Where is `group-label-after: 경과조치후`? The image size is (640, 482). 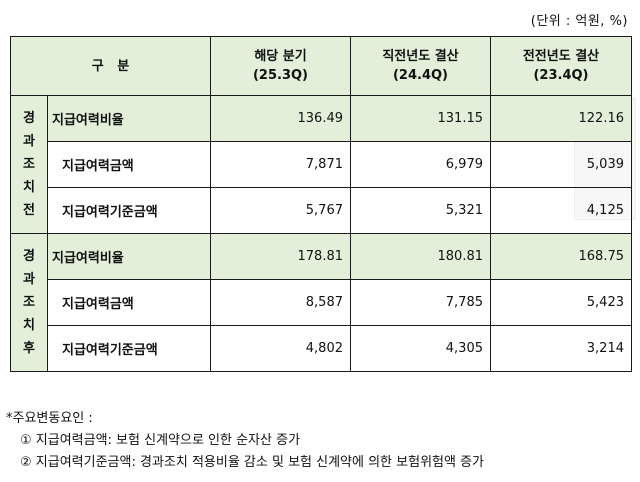 group-label-after: 경과조치후 is located at coordinates (29, 302).